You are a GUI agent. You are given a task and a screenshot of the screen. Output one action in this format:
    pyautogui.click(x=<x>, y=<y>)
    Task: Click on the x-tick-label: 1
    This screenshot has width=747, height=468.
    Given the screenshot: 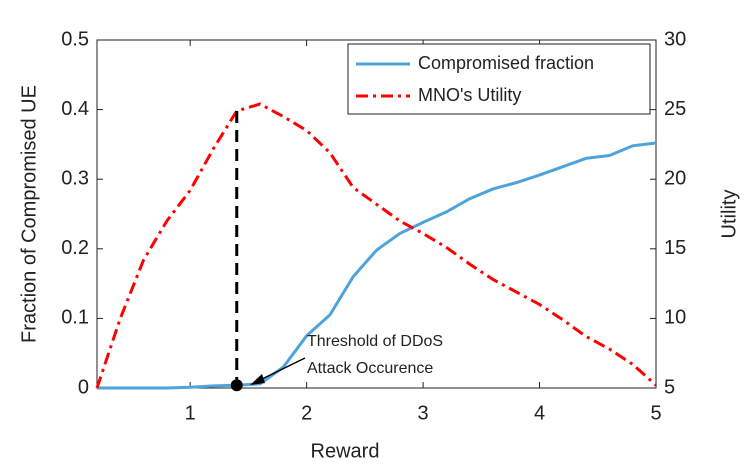 What is the action you would take?
    pyautogui.click(x=190, y=413)
    